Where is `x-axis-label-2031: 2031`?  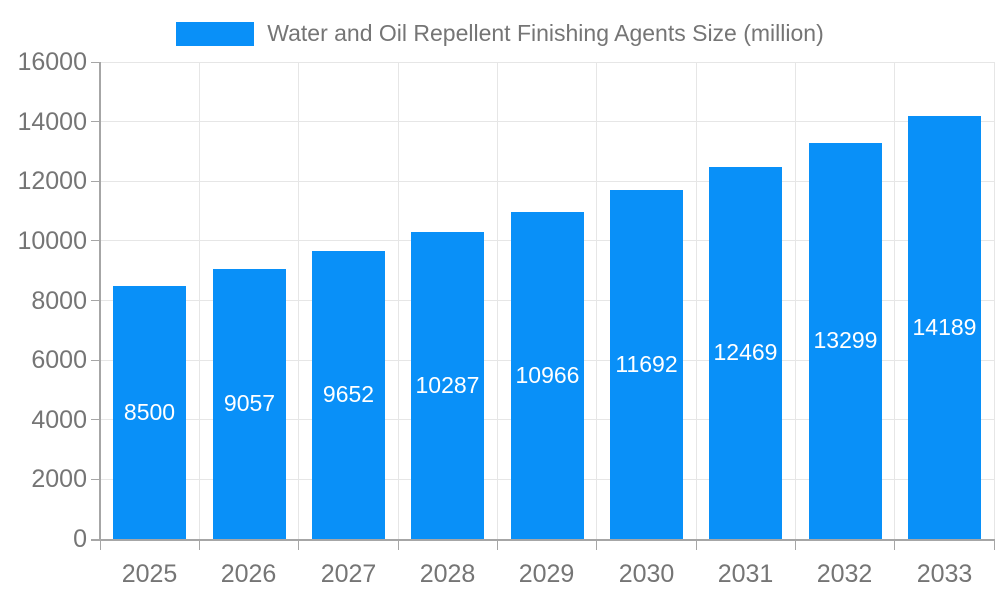
x-axis-label-2031: 2031 is located at coordinates (745, 574).